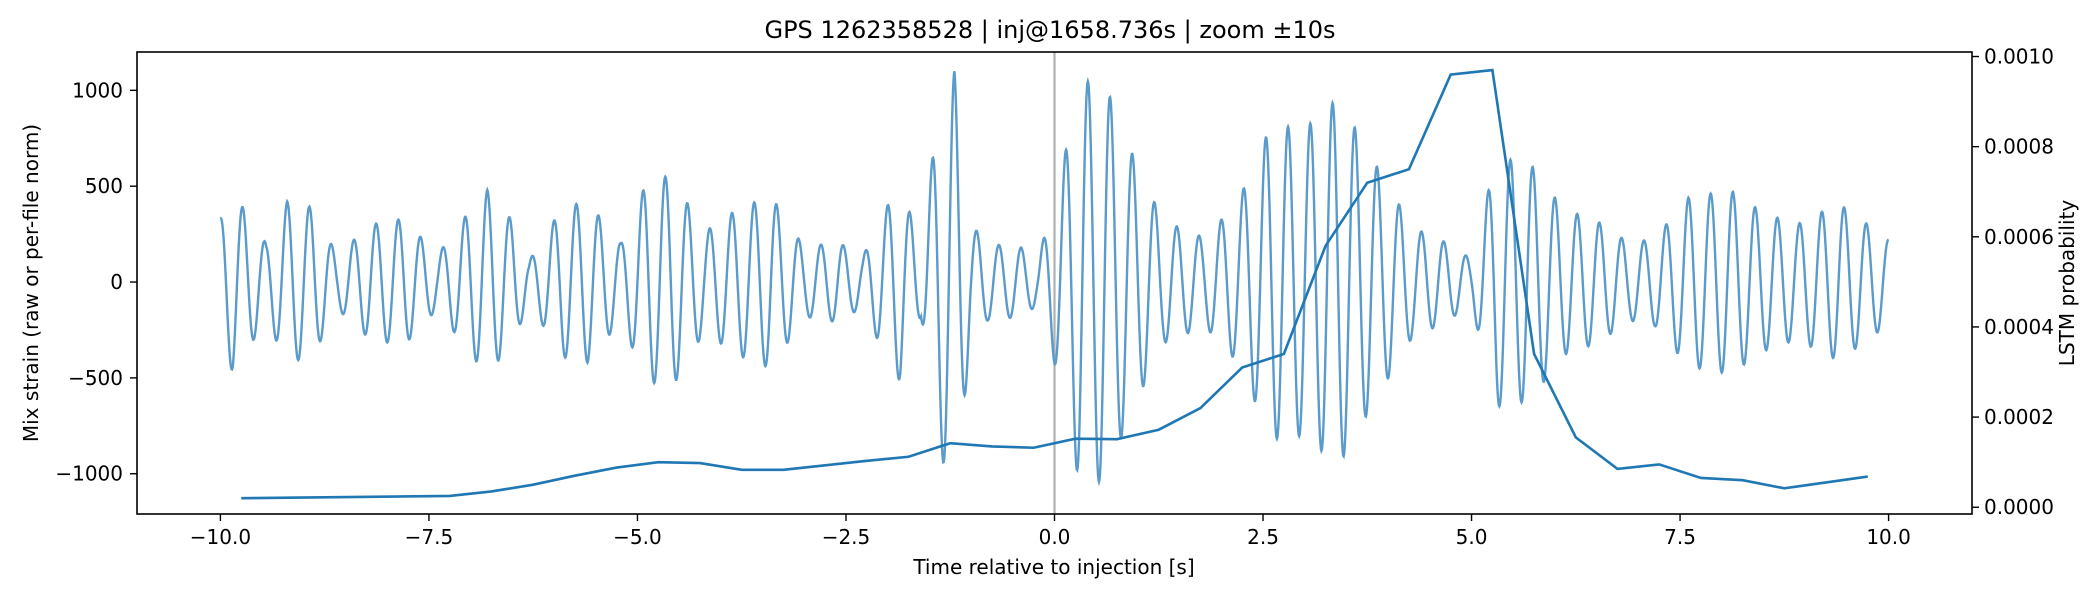 This screenshot has height=600, width=2100. Describe the element at coordinates (220, 537) in the screenshot. I see `x-tick-label: −10.0` at that location.